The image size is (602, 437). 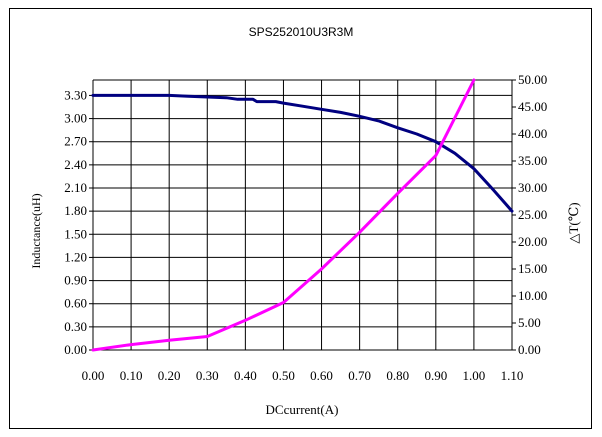 What do you see at coordinates (532, 106) in the screenshot?
I see `y-right-tick-label: 45.00` at bounding box center [532, 106].